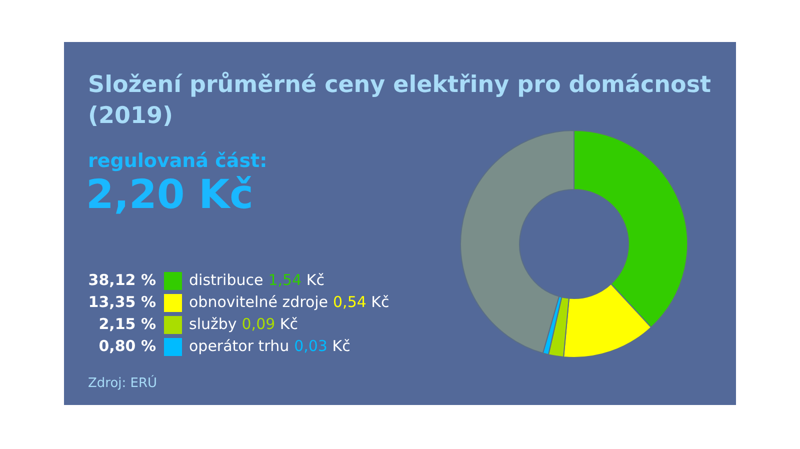 This screenshot has height=449, width=800. Describe the element at coordinates (213, 323) in the screenshot. I see `legend-label: služby` at that location.